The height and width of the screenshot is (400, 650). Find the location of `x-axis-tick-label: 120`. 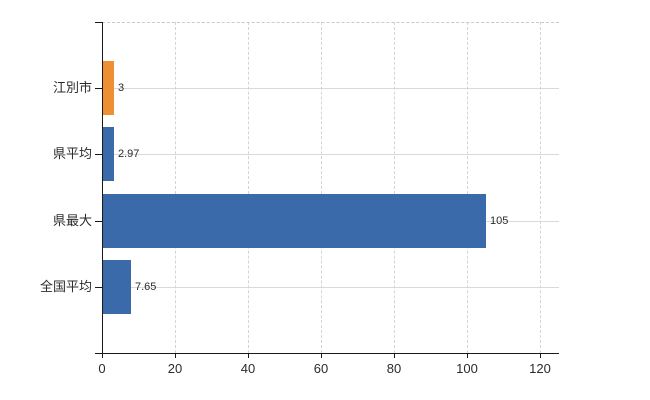

x-axis-tick-label: 120 is located at coordinates (540, 368).